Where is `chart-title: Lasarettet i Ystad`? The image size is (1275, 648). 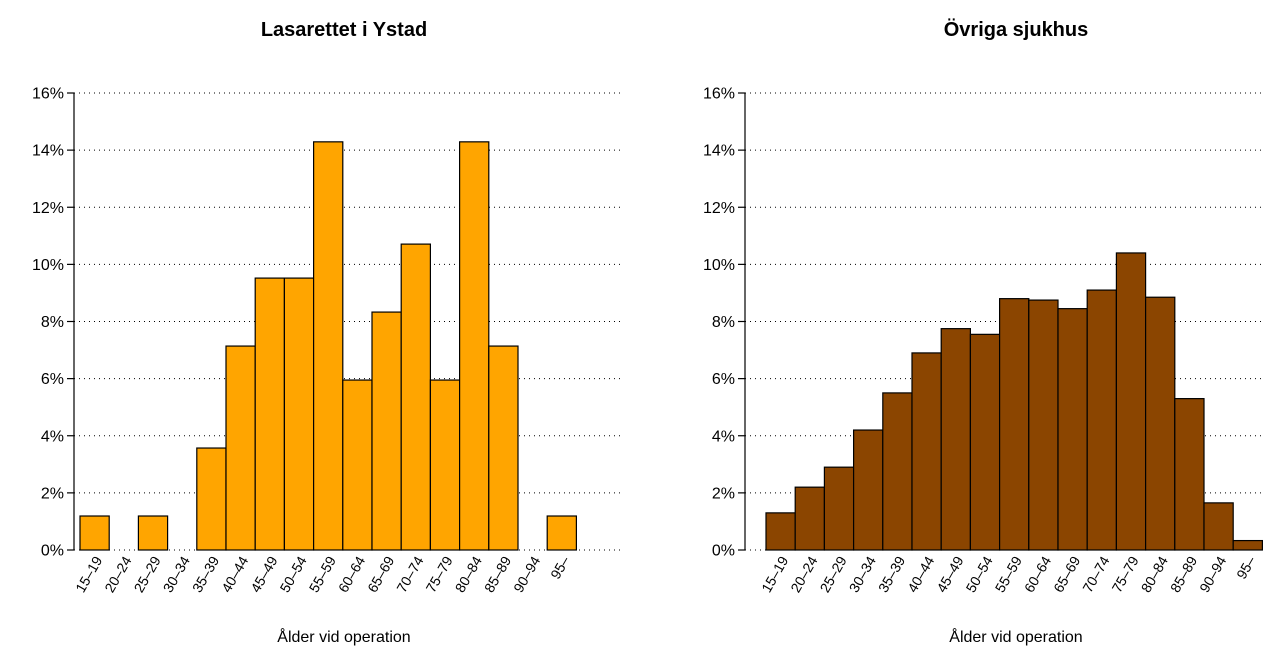 chart-title: Lasarettet i Ystad is located at coordinates (344, 30).